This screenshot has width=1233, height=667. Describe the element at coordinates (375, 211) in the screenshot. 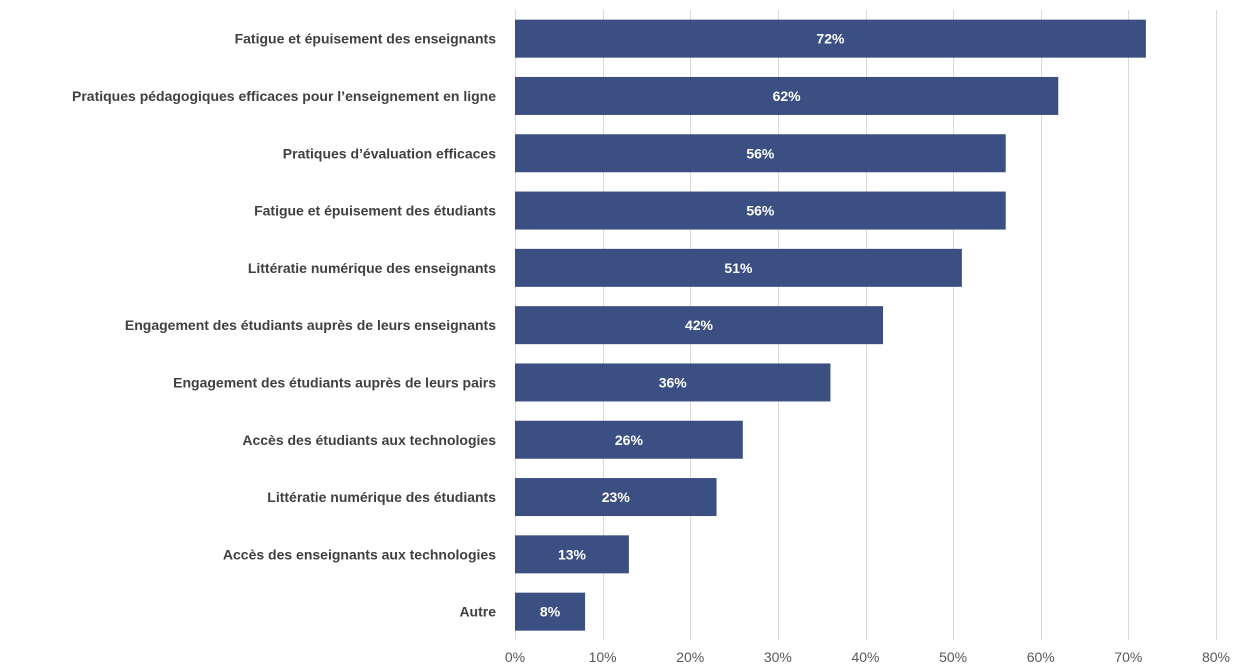

I see `category-label: Fatigue et épuisement des étudiants` at that location.